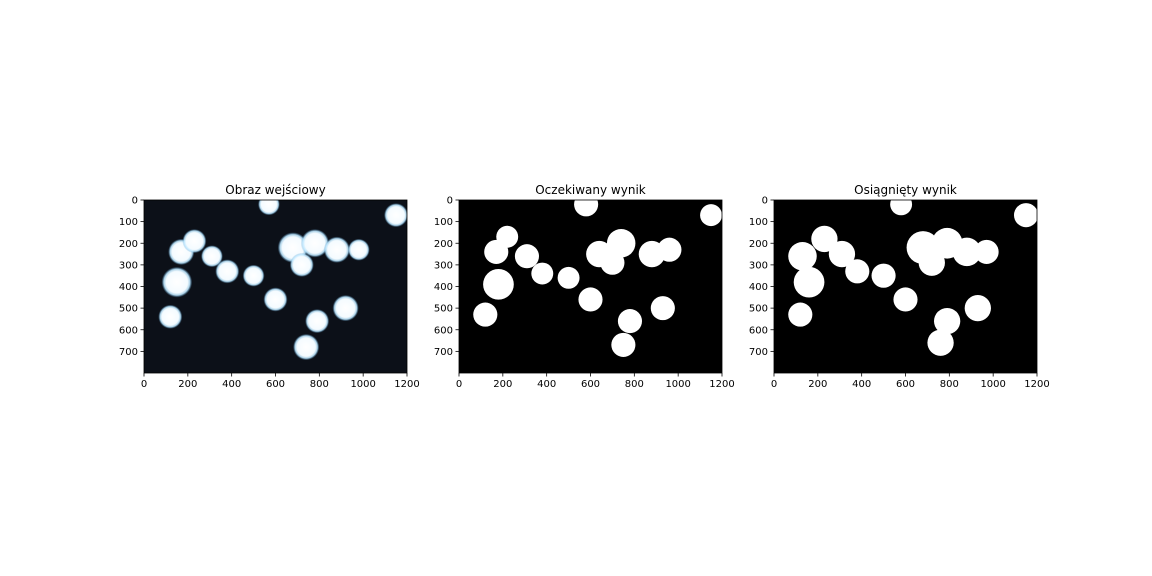 The width and height of the screenshot is (1152, 576). Describe the element at coordinates (905, 190) in the screenshot. I see `panel-title: Osiągnięty wynik` at that location.